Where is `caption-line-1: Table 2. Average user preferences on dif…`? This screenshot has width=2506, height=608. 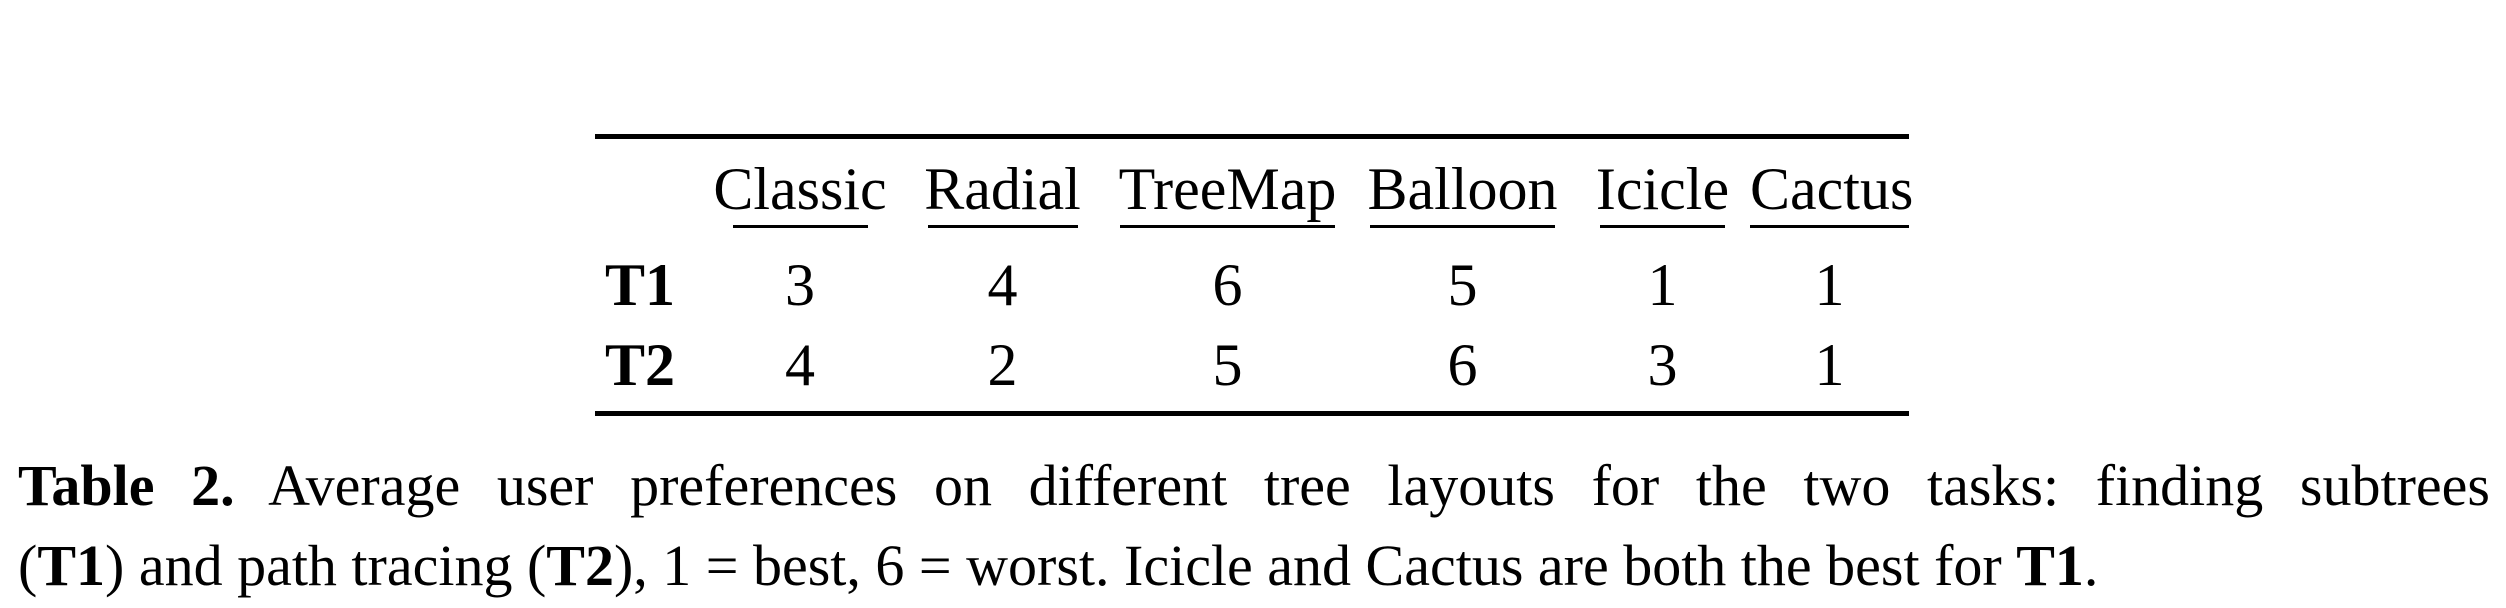 caption-line-1: Table 2. Average user preferences on dif… is located at coordinates (1254, 486).